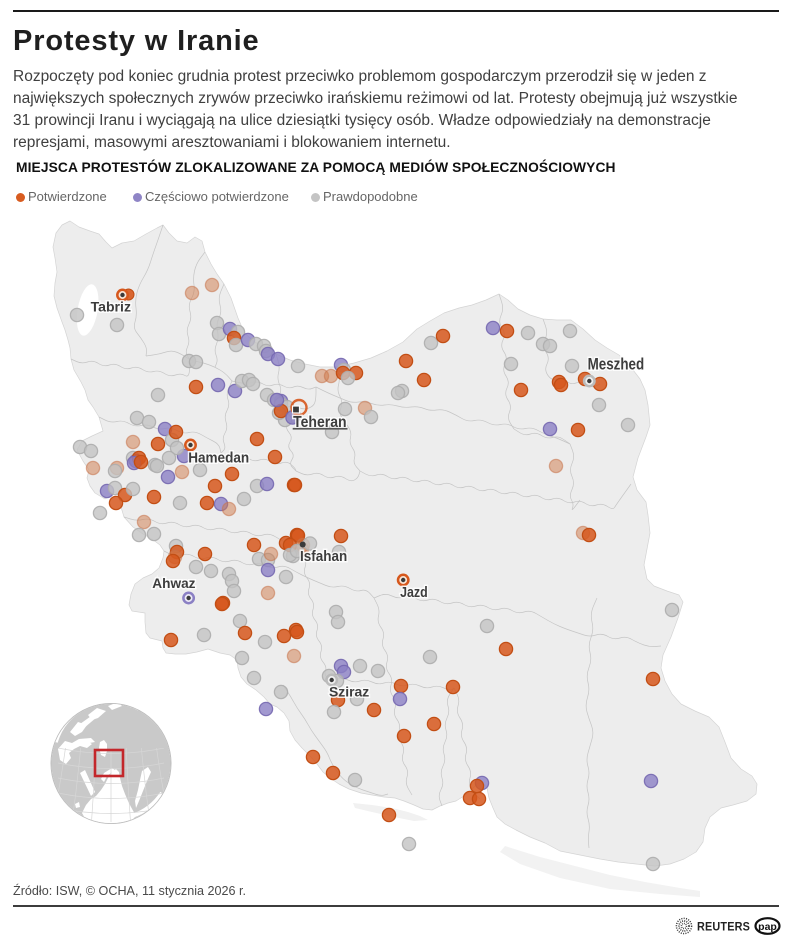 The height and width of the screenshot is (950, 792). I want to click on svg-text: Jazd, so click(414, 593).